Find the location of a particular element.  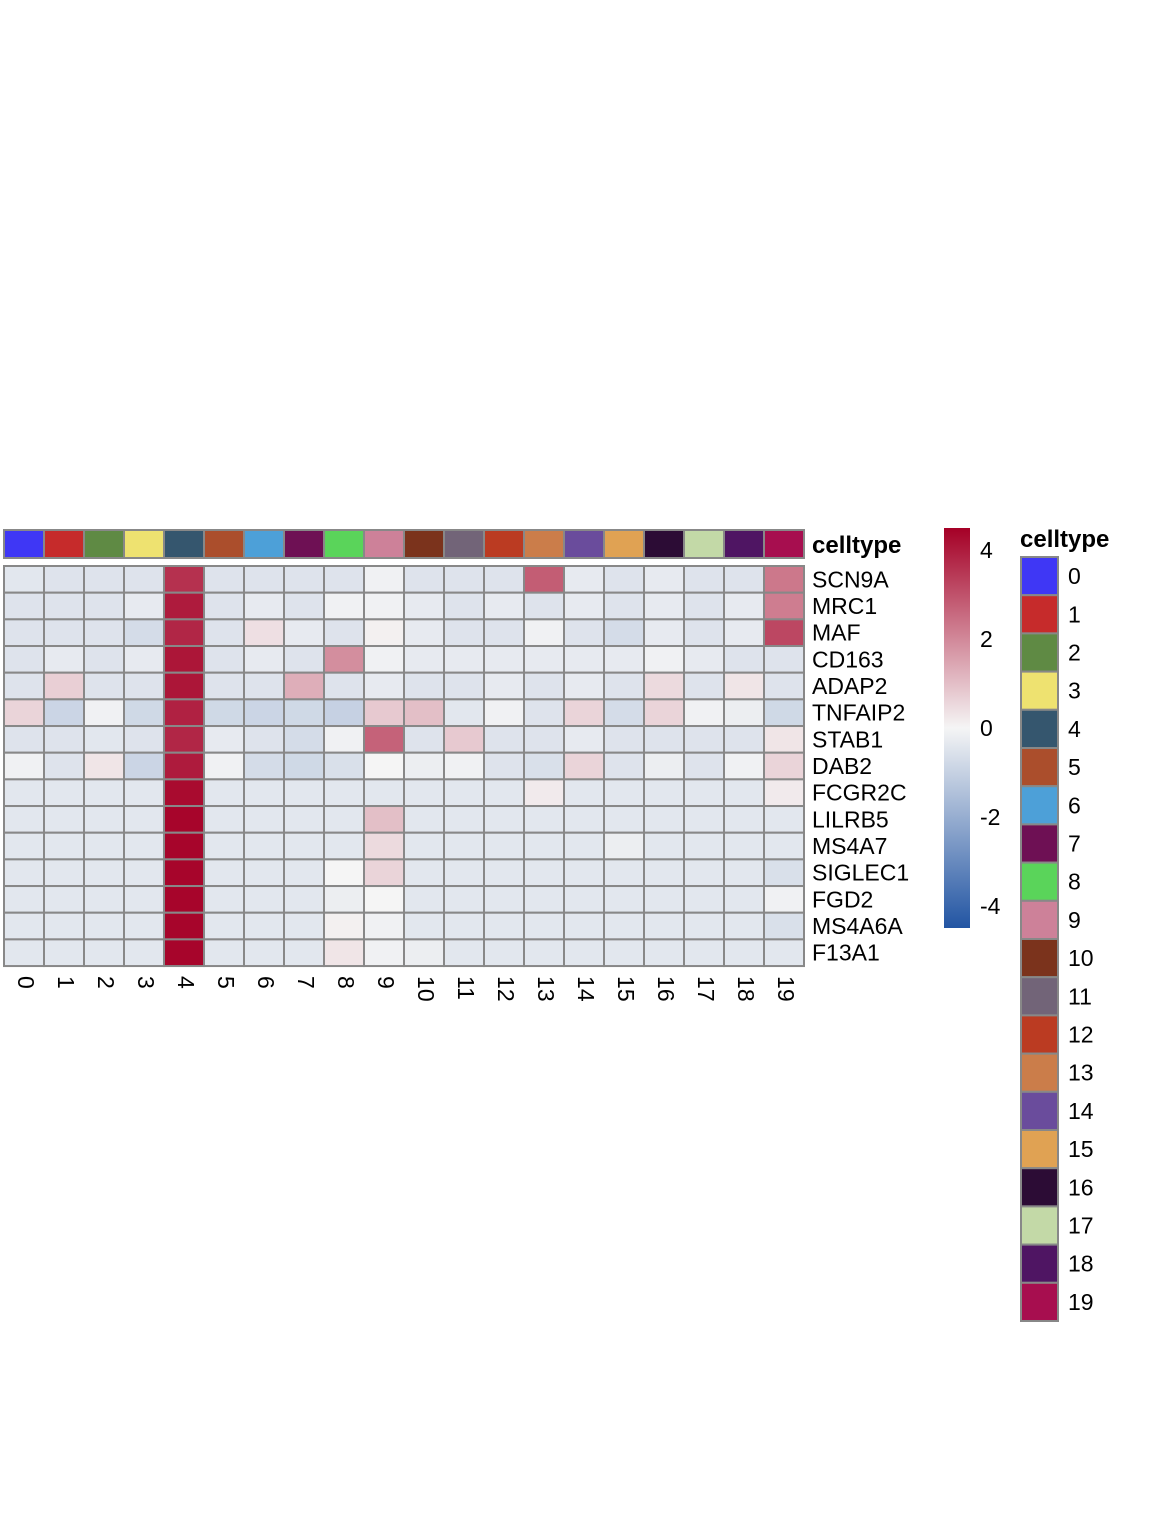

colorbar-ticks: 4 2 0 -2 -4 is located at coordinates (990, 728).